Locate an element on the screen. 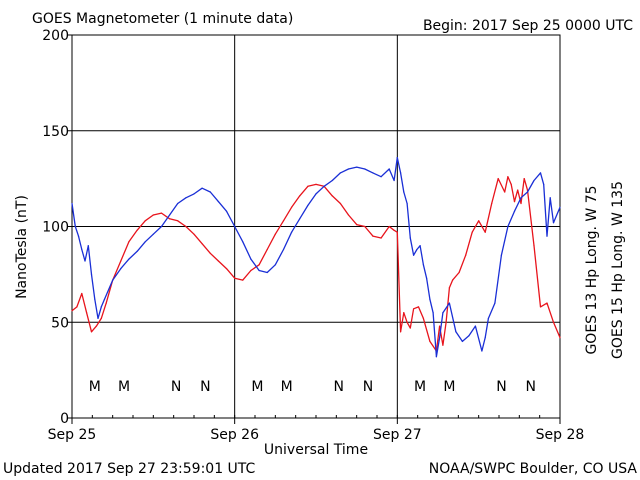 This screenshot has width=640, height=480. y-tick-labels: 0 50 100 150 200 is located at coordinates (55, 227).